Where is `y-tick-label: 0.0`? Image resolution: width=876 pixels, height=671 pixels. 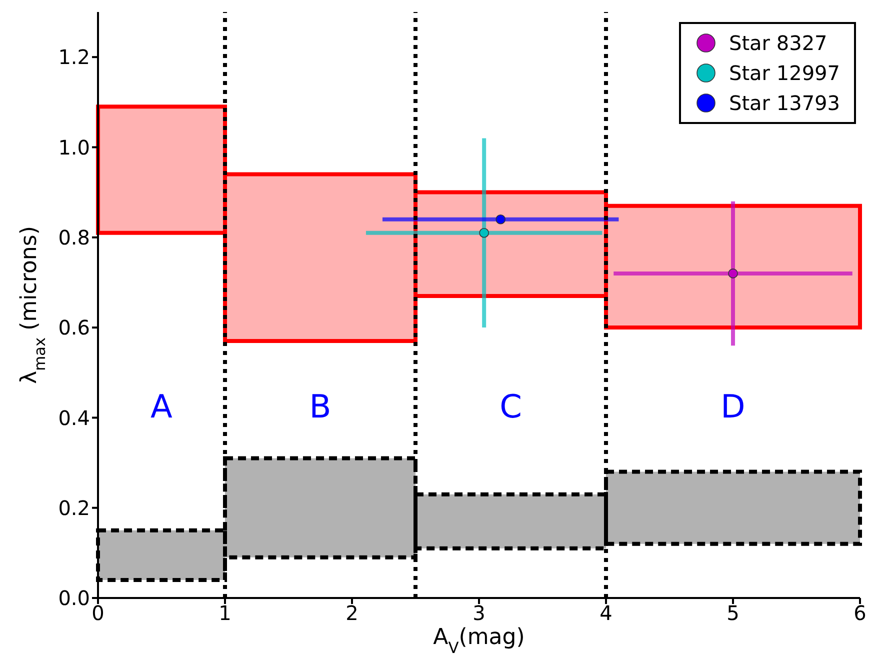
y-tick-label: 0.0 is located at coordinates (74, 598).